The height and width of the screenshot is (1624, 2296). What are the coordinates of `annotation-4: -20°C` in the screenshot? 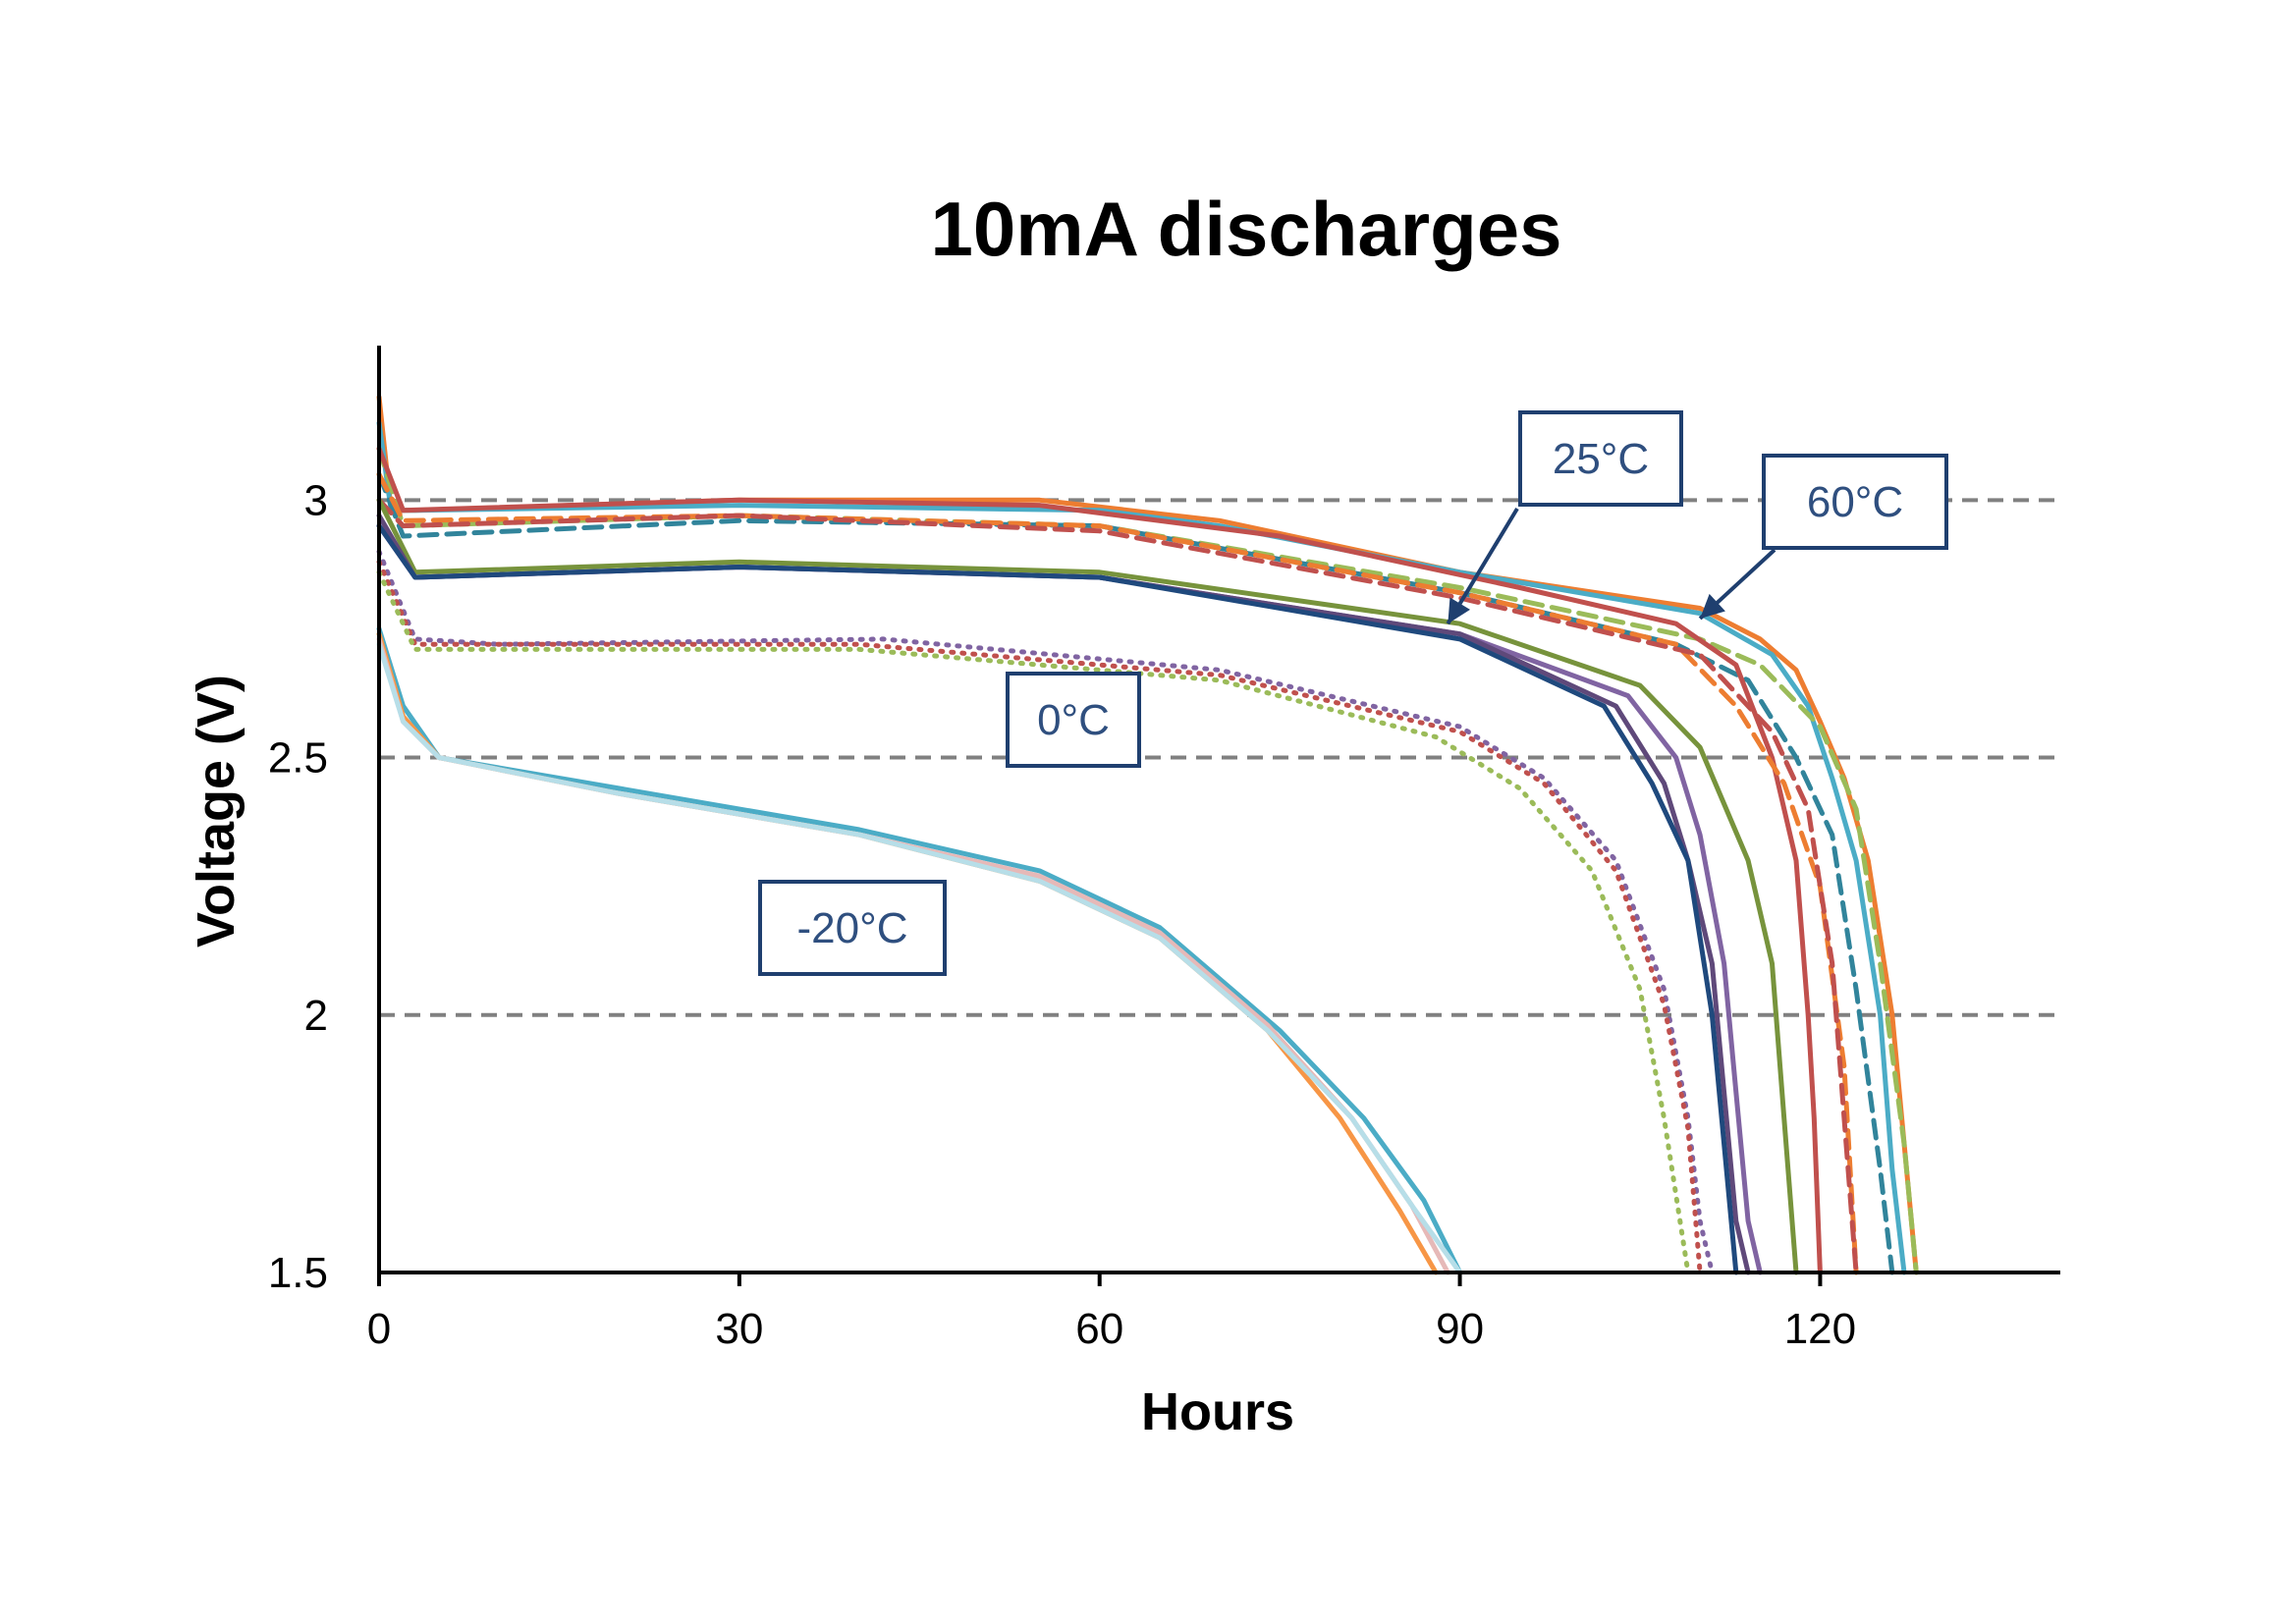 It's located at (852, 928).